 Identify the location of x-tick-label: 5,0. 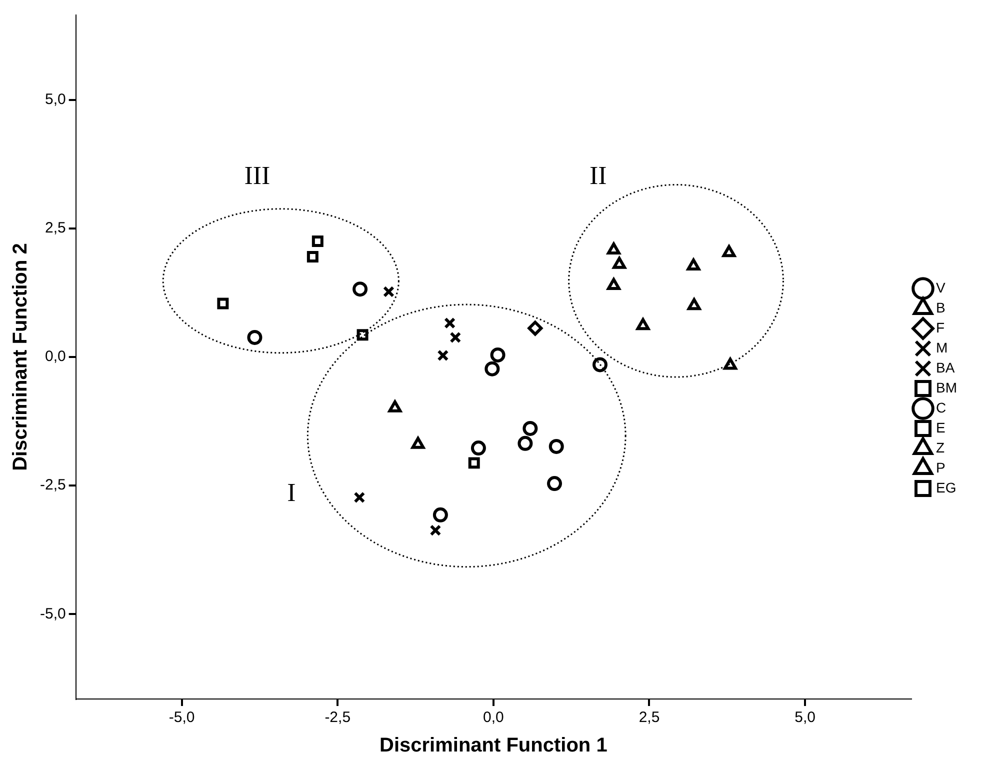
(805, 717).